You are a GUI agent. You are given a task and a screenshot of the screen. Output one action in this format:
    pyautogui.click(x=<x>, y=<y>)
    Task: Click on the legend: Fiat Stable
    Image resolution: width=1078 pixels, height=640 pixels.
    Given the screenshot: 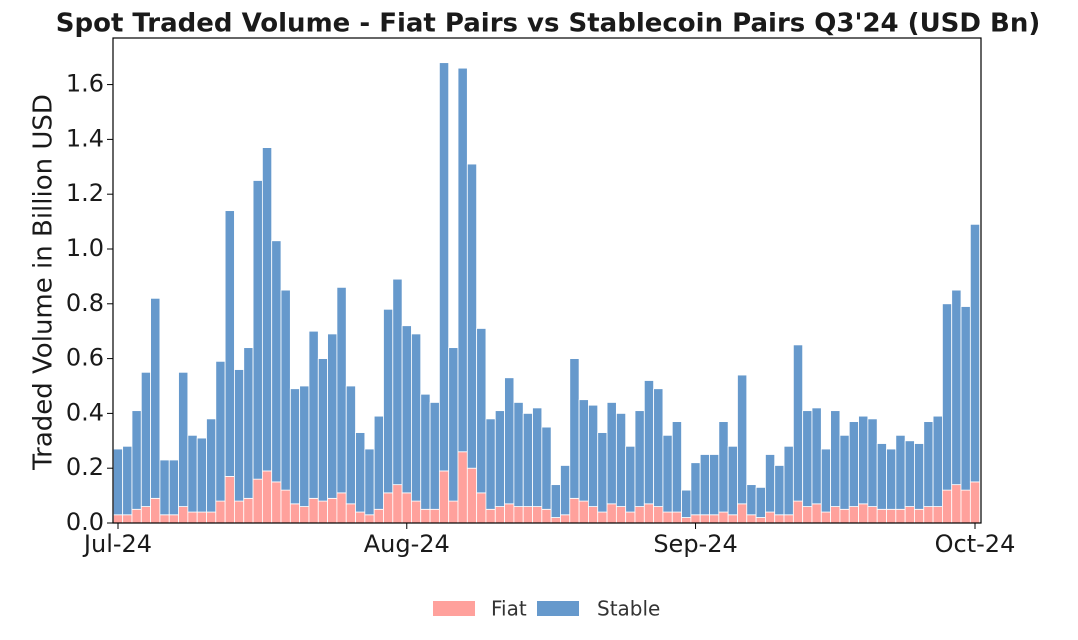 What is the action you would take?
    pyautogui.click(x=546, y=609)
    